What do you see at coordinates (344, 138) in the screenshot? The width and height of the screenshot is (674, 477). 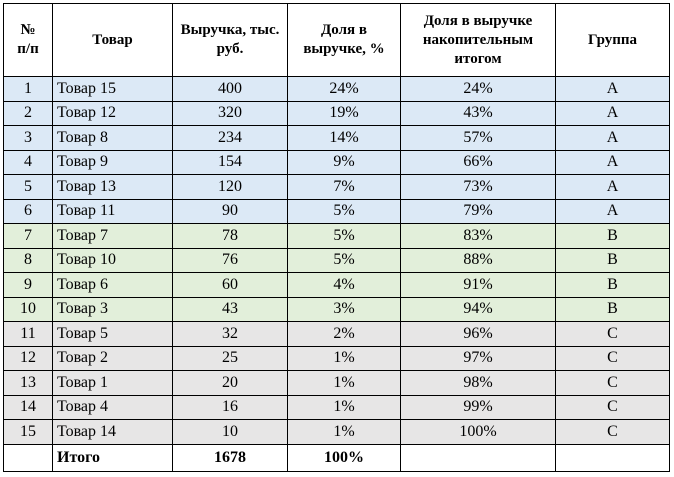 I see `table-cell: 14%` at bounding box center [344, 138].